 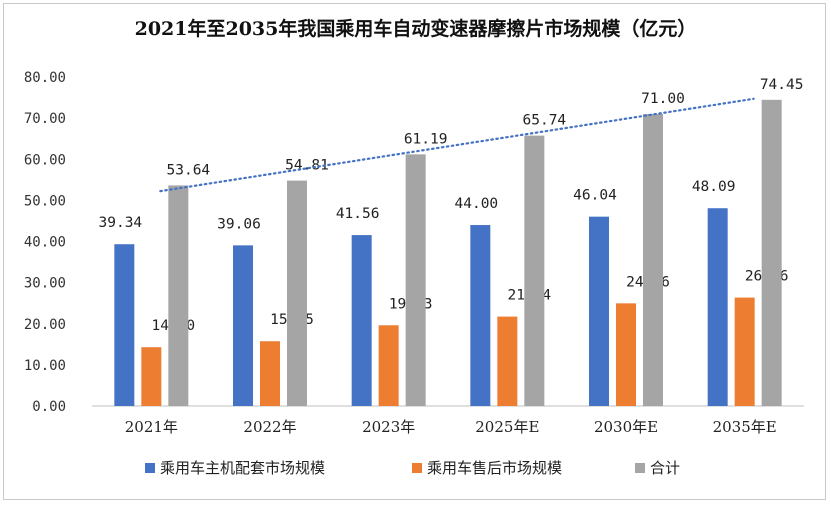 I want to click on y-tick-label: 50.00, so click(x=45, y=201).